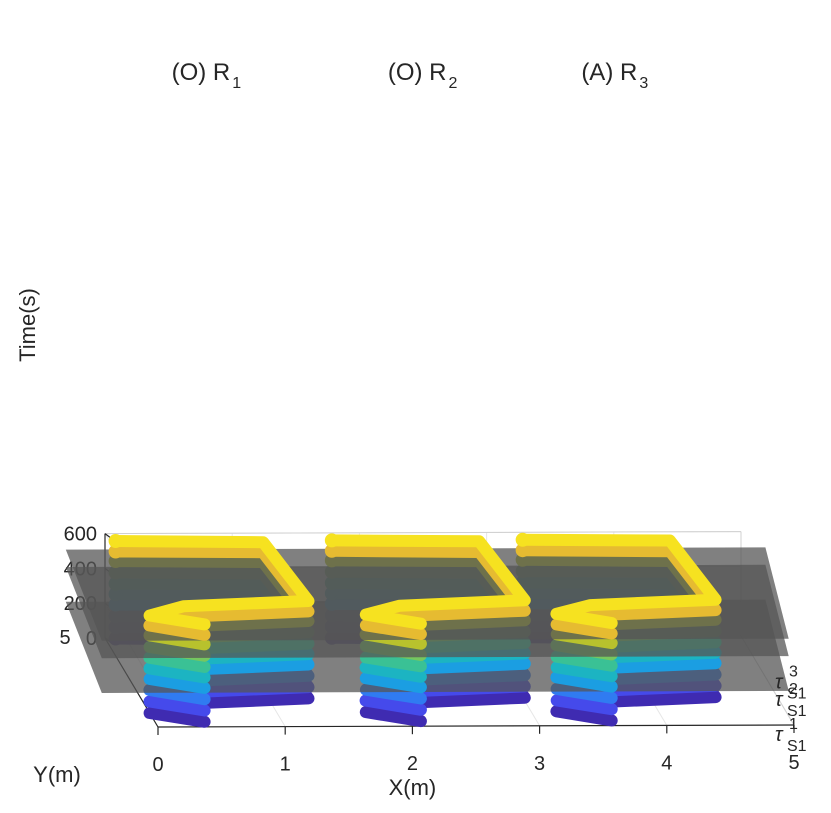  I want to click on time-plane-label-2: τ 2S1, so click(791, 700).